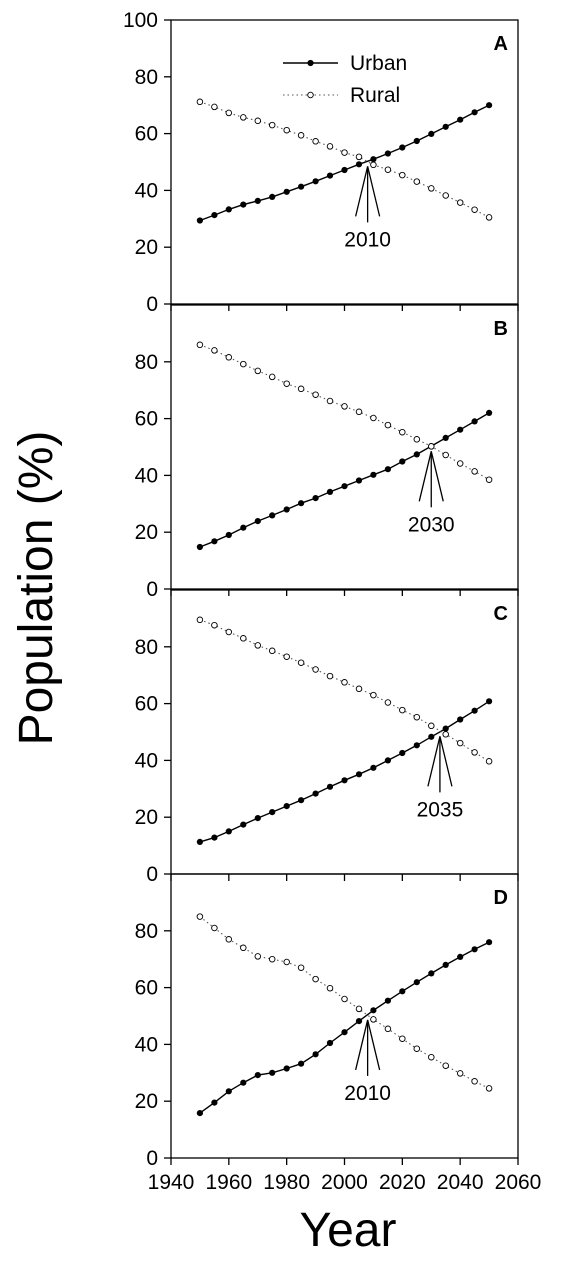 The width and height of the screenshot is (582, 1270). I want to click on x-tick-label: 2040, so click(460, 1182).